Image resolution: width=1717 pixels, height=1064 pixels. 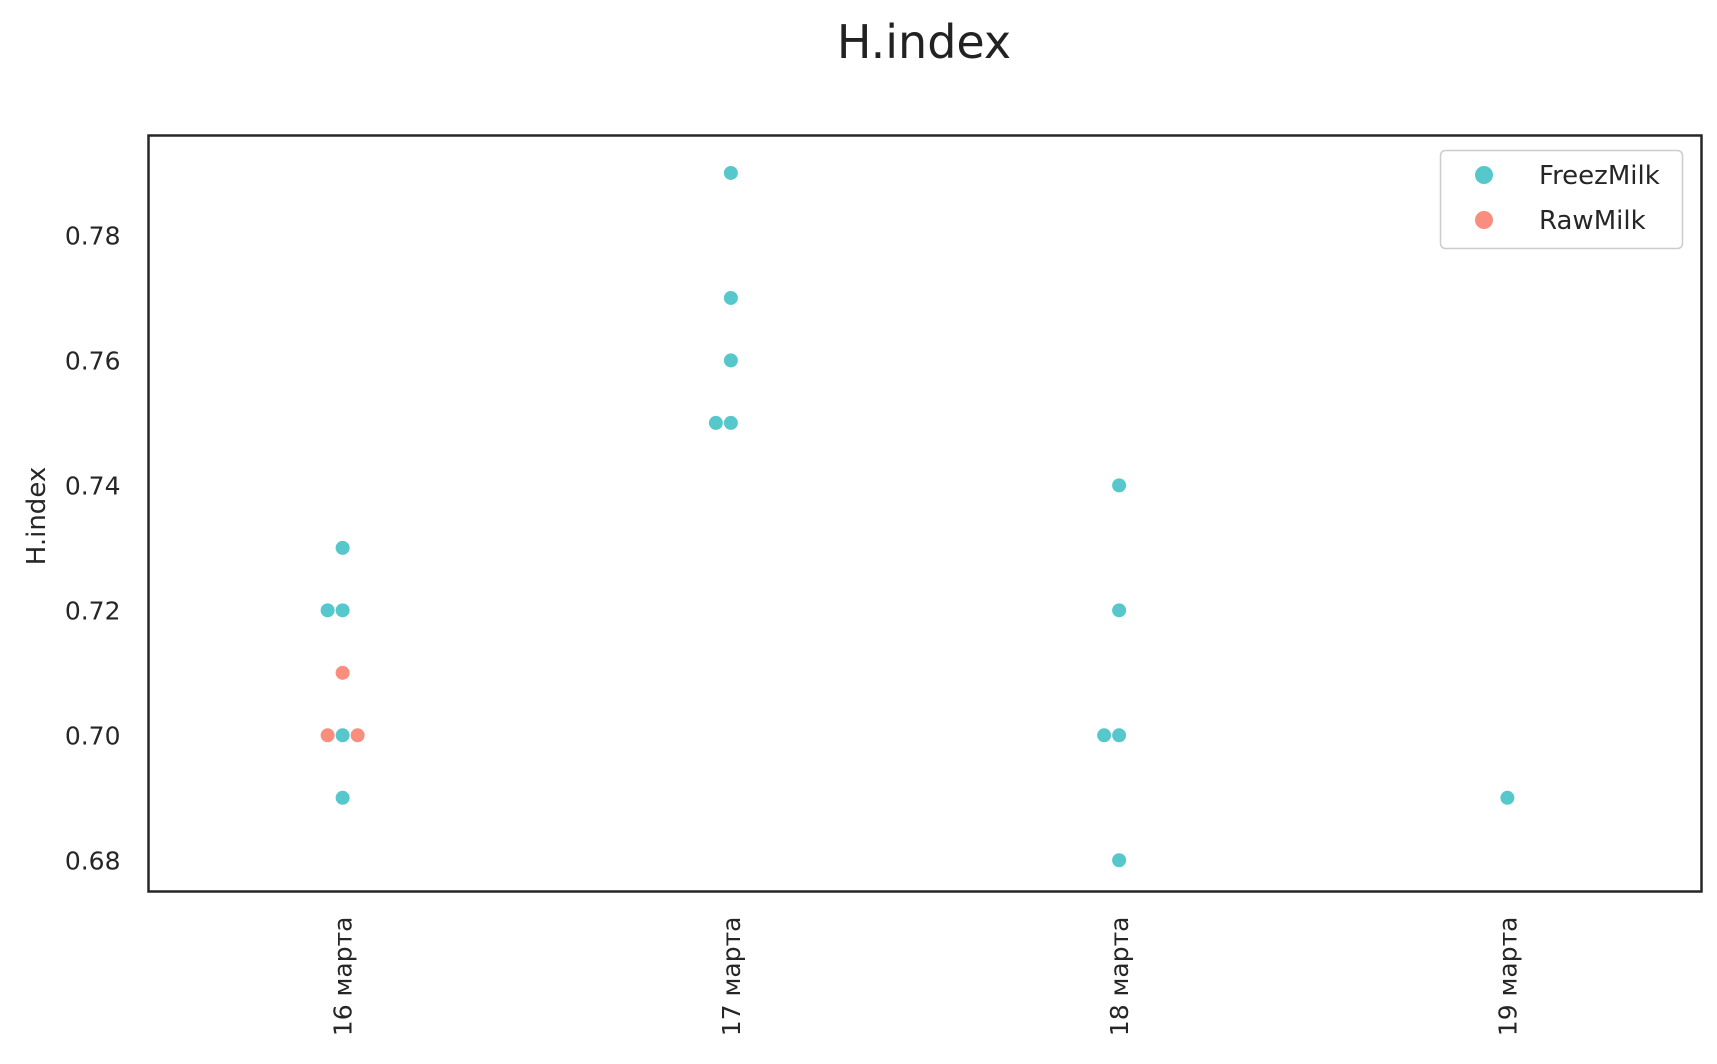 What do you see at coordinates (343, 977) in the screenshot?
I see `x-tick-label: 16 марта` at bounding box center [343, 977].